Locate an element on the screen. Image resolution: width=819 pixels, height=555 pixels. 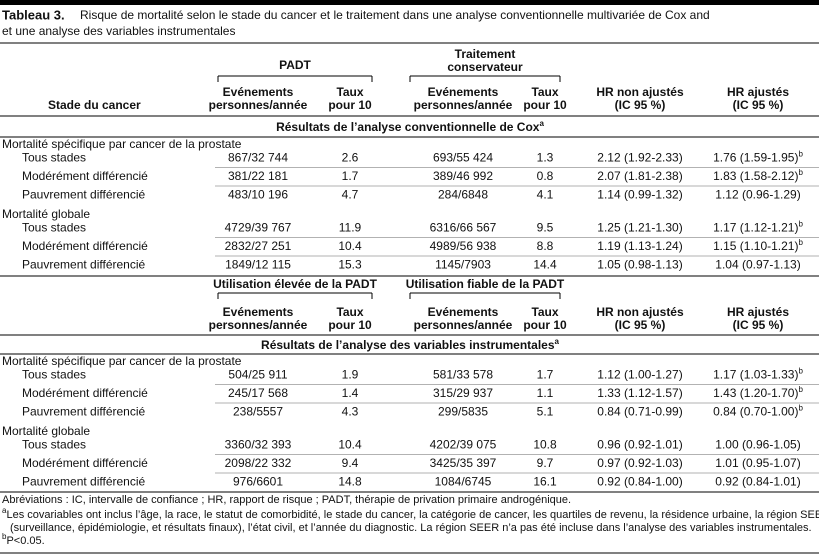
cell-text: 14.8 is located at coordinates (350, 482).